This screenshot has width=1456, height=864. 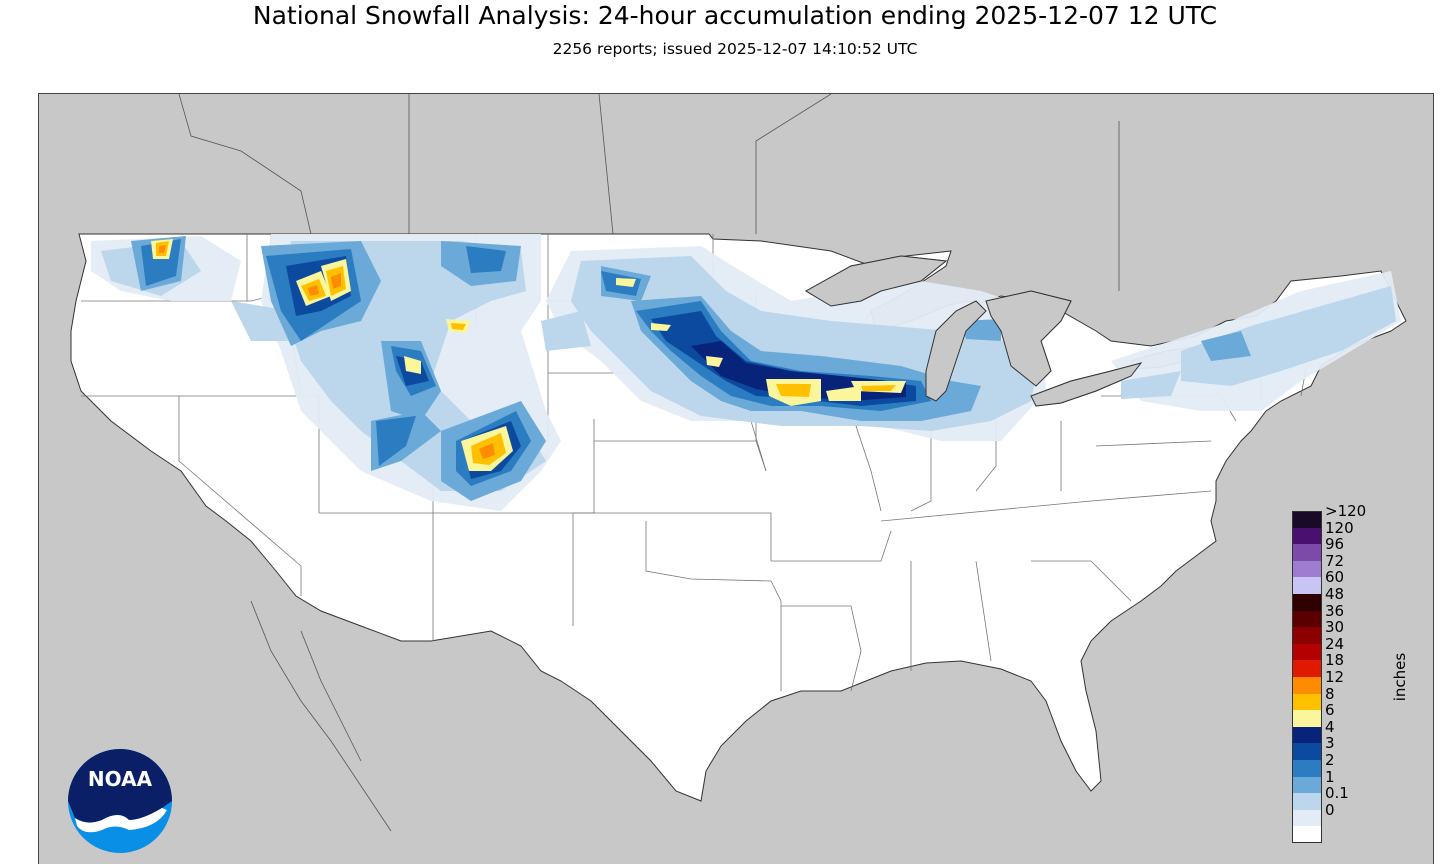 I want to click on legend-tick-label: 18, so click(x=1335, y=660).